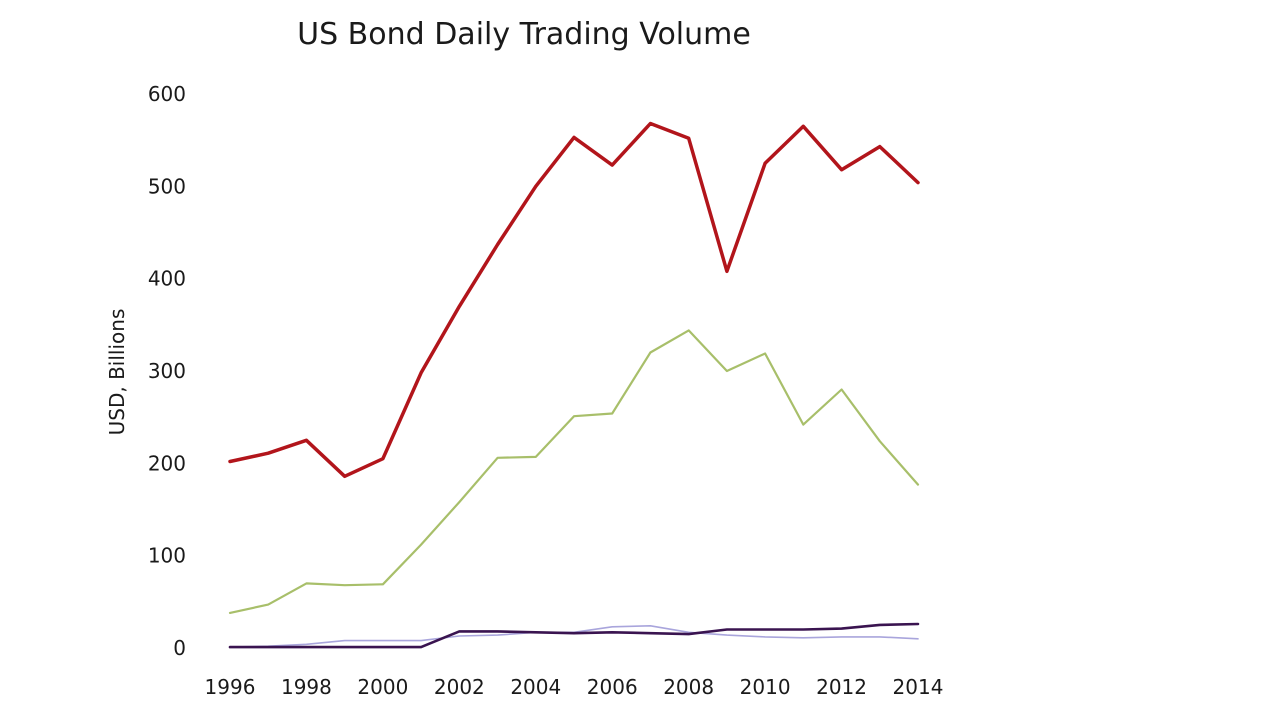 The width and height of the screenshot is (1280, 720). What do you see at coordinates (167, 463) in the screenshot?
I see `y-tick-label: 200` at bounding box center [167, 463].